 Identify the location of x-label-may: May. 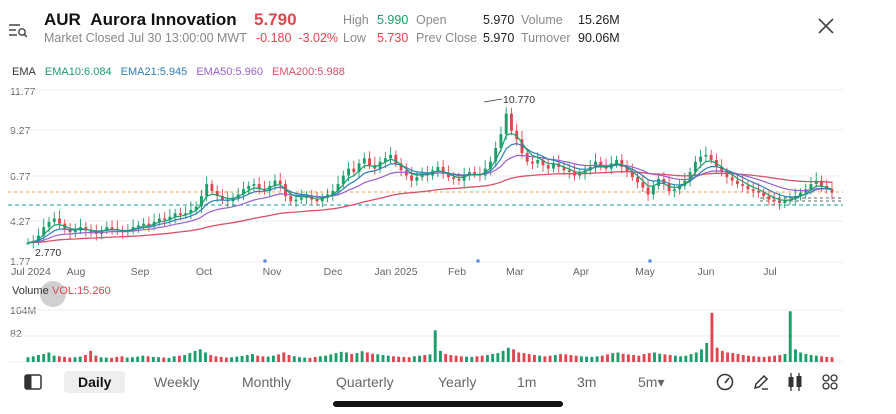
(645, 272).